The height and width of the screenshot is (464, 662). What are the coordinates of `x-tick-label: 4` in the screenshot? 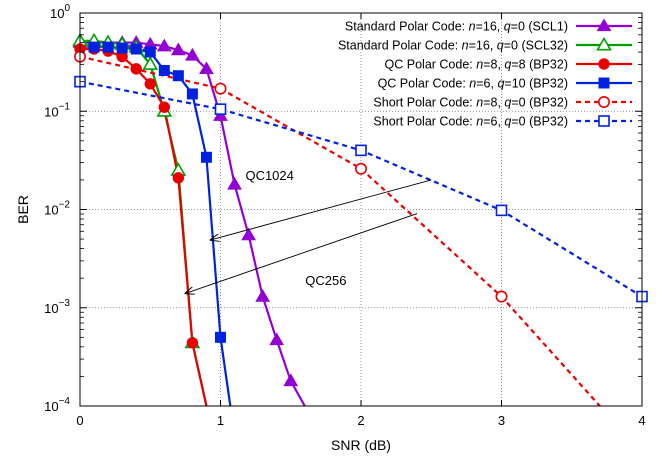 It's located at (641, 420).